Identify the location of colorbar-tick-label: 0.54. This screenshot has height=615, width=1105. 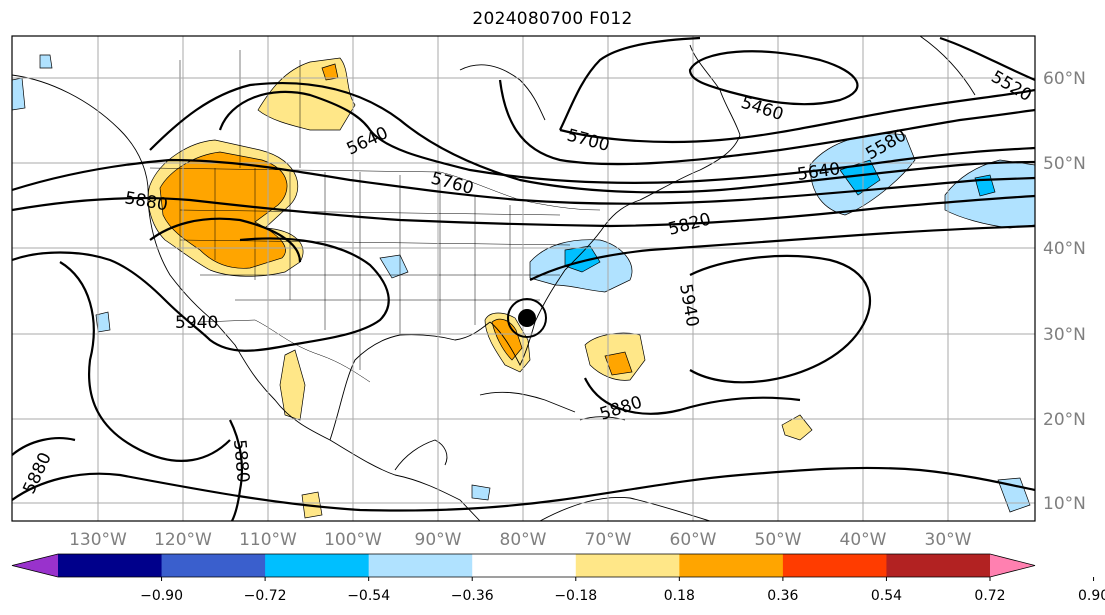
(886, 596).